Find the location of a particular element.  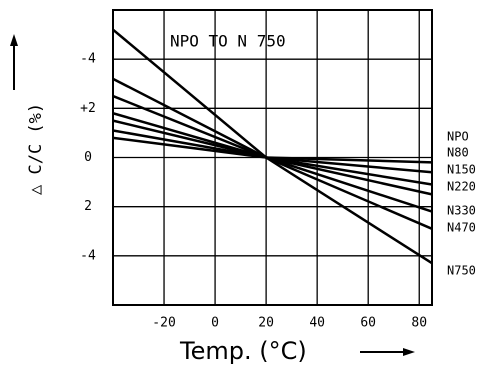

chart-title: NPO TO N 750 is located at coordinates (228, 41).